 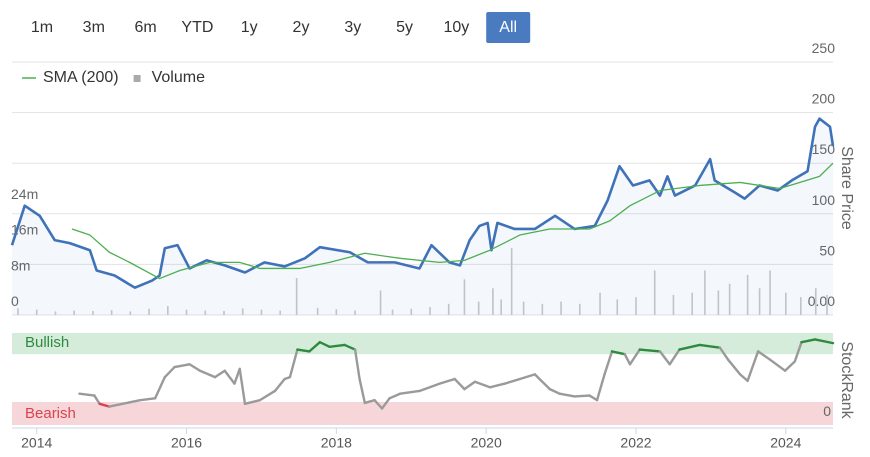 I want to click on range-button: 1y, so click(x=249, y=27).